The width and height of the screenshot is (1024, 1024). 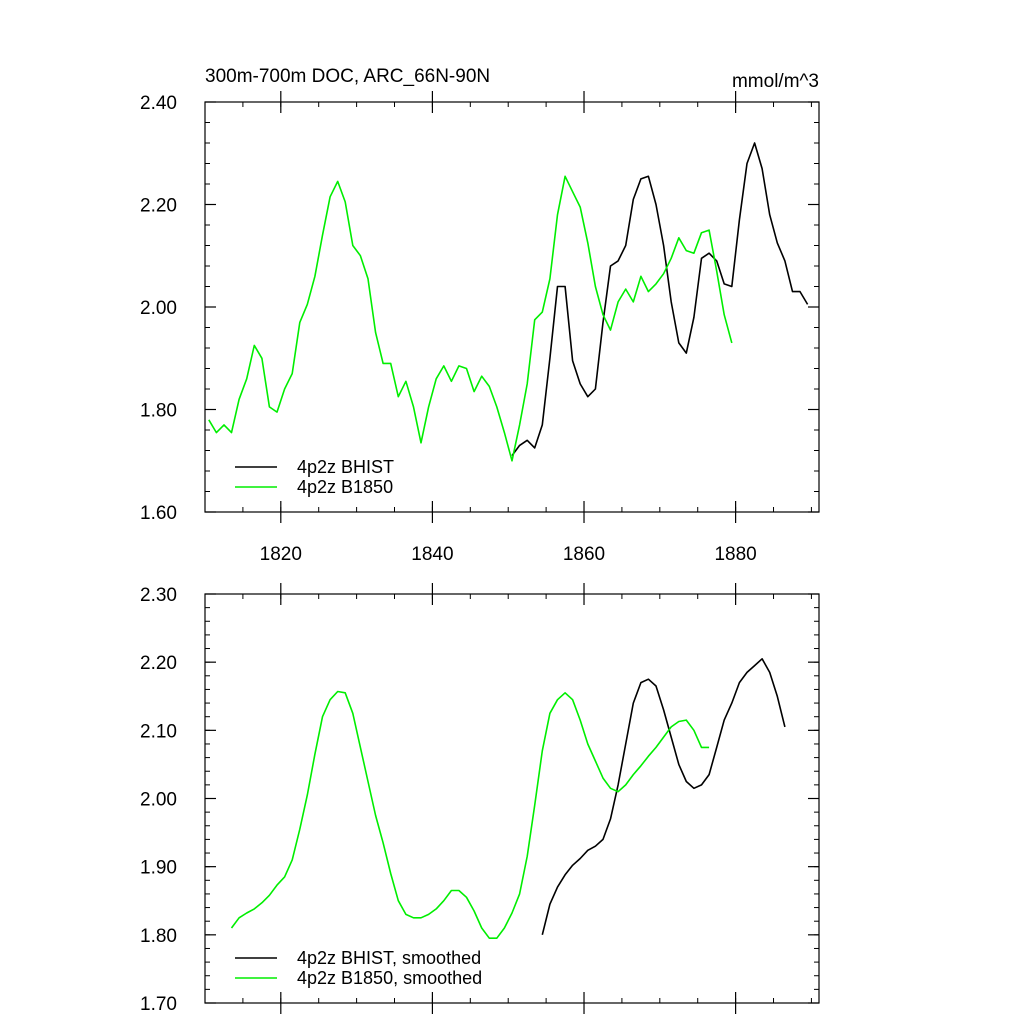 What do you see at coordinates (281, 554) in the screenshot?
I see `x-tick-label: 1820` at bounding box center [281, 554].